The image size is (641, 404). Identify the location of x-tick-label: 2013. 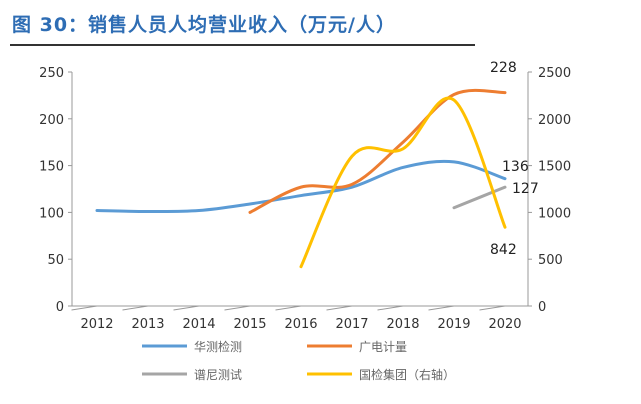
(147, 324).